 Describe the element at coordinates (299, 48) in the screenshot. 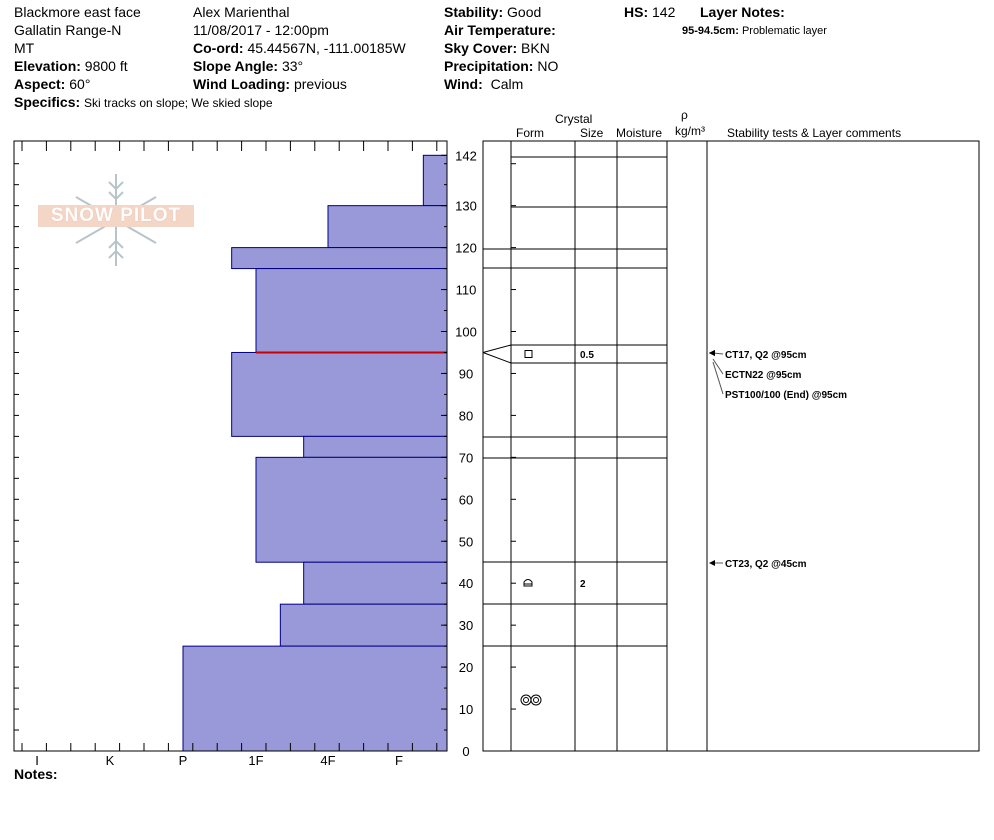

I see `coordinates: Co-ord: 45.44567N, -111.00185W` at that location.